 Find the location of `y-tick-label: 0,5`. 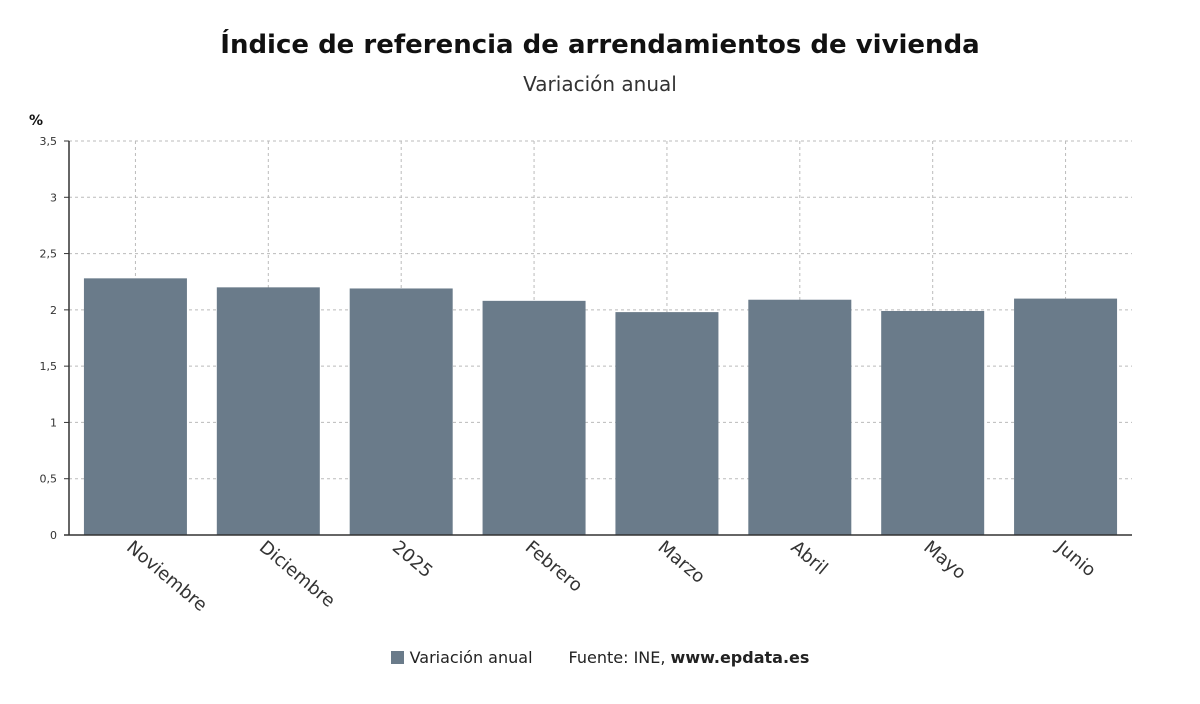

y-tick-label: 0,5 is located at coordinates (49, 479).